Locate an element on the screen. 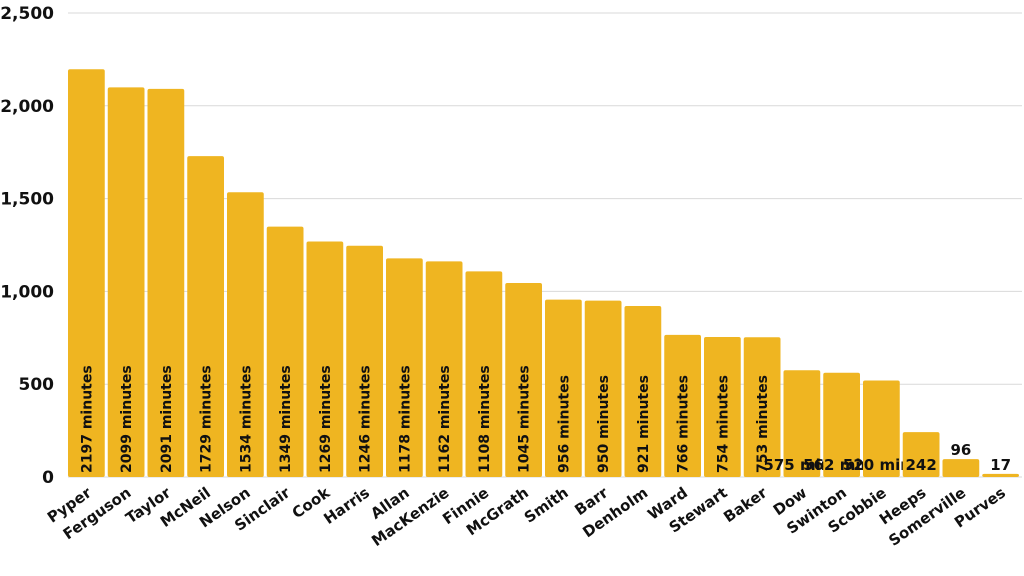 This screenshot has width=1024, height=576. bar-mackenzie is located at coordinates (444, 369).